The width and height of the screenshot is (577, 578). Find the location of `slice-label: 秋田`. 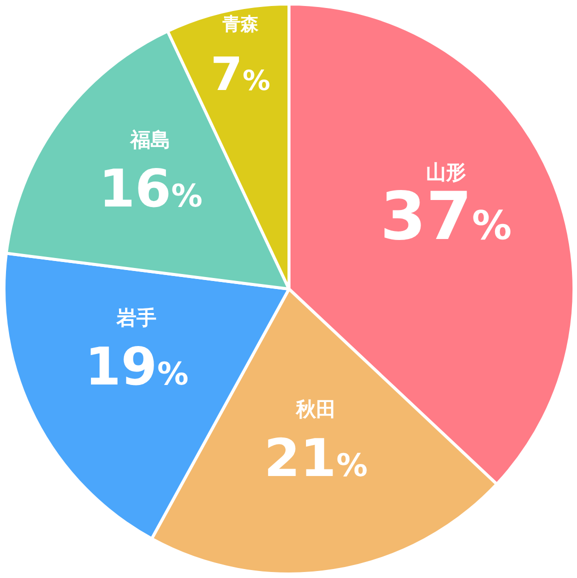

slice-label: 秋田 is located at coordinates (315, 408).